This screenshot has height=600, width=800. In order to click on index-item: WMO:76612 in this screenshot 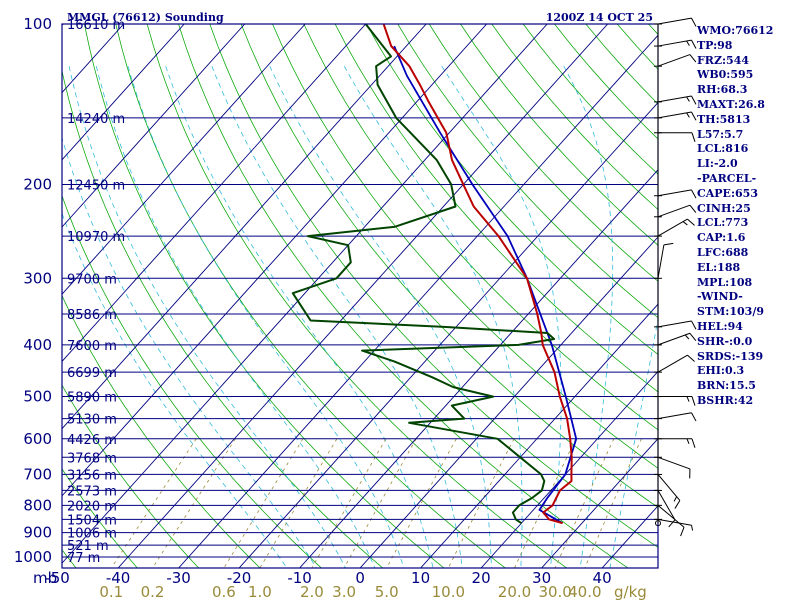, I will do `click(735, 30)`.